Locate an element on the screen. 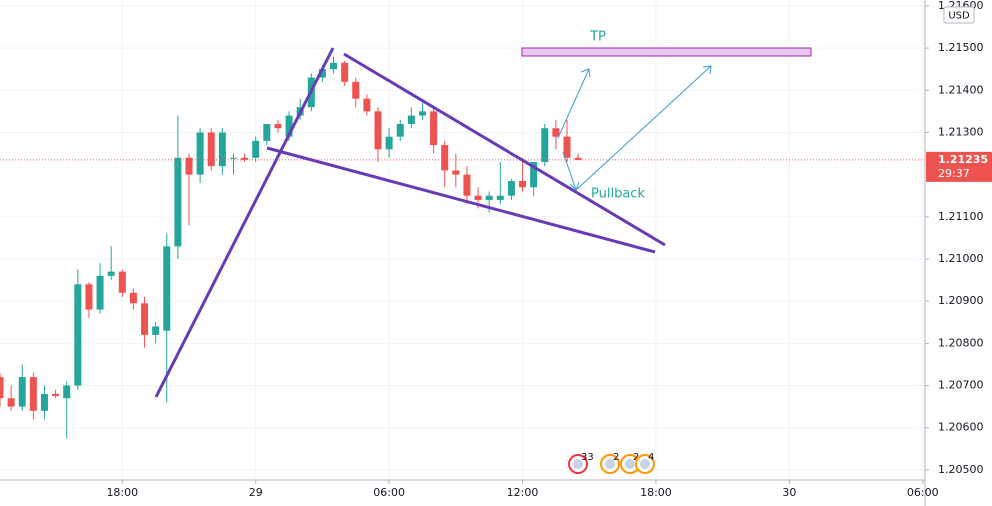 The height and width of the screenshot is (506, 992). currency-badge is located at coordinates (959, 15).